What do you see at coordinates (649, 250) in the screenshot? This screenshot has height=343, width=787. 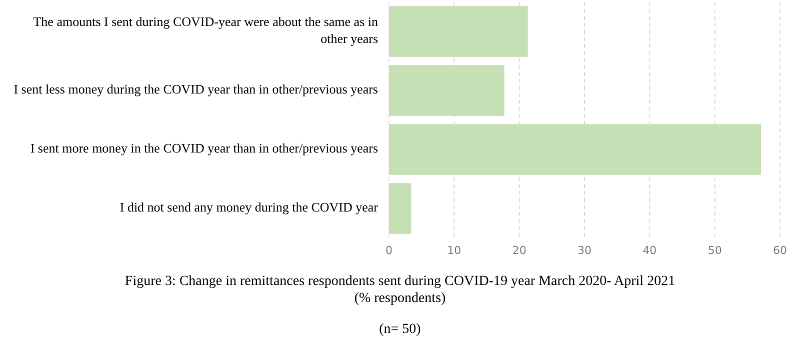 I see `x-tick-label: 40` at bounding box center [649, 250].